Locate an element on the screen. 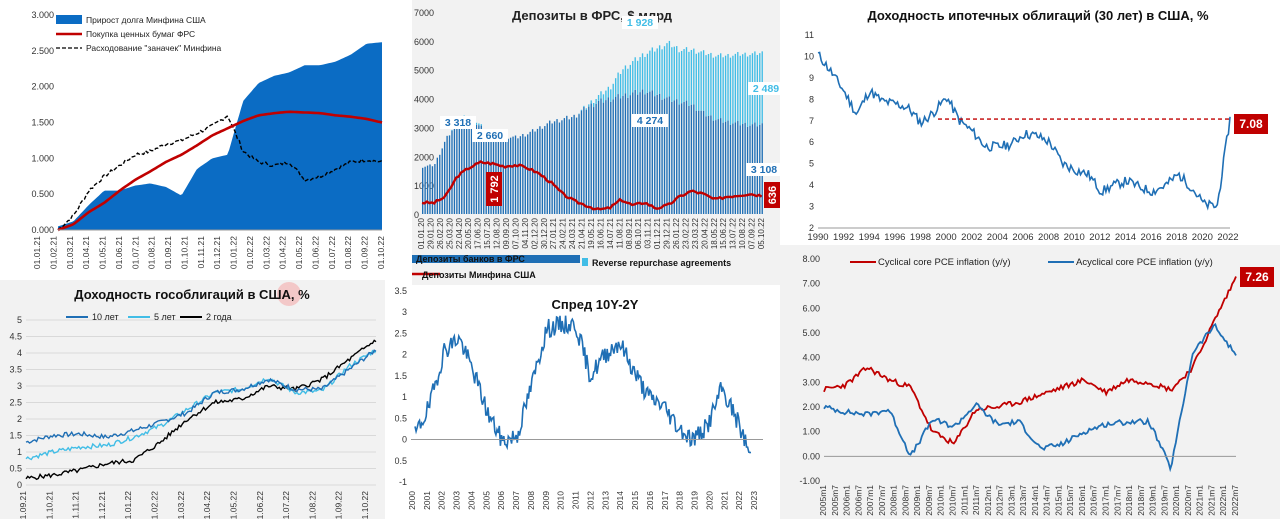 The image size is (1280, 519). treasury-drawdown-line is located at coordinates (220, 173).